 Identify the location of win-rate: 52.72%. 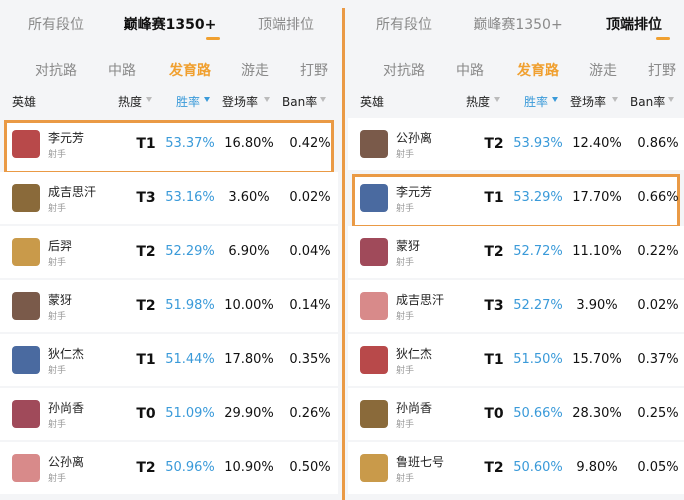
(538, 251).